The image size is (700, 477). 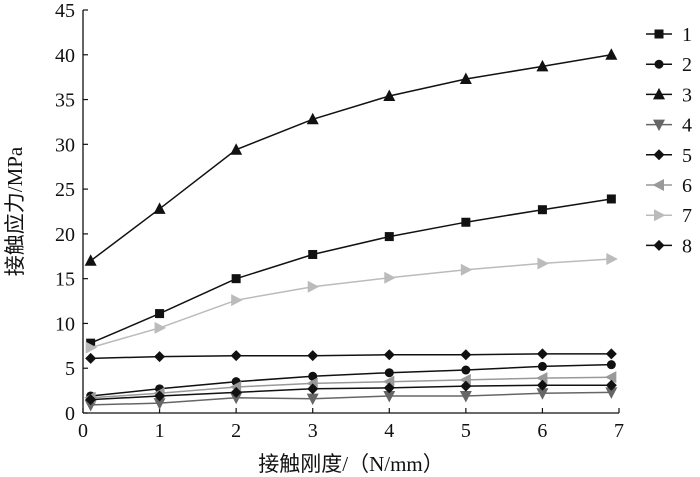 I want to click on legend-label: 5, so click(x=687, y=156).